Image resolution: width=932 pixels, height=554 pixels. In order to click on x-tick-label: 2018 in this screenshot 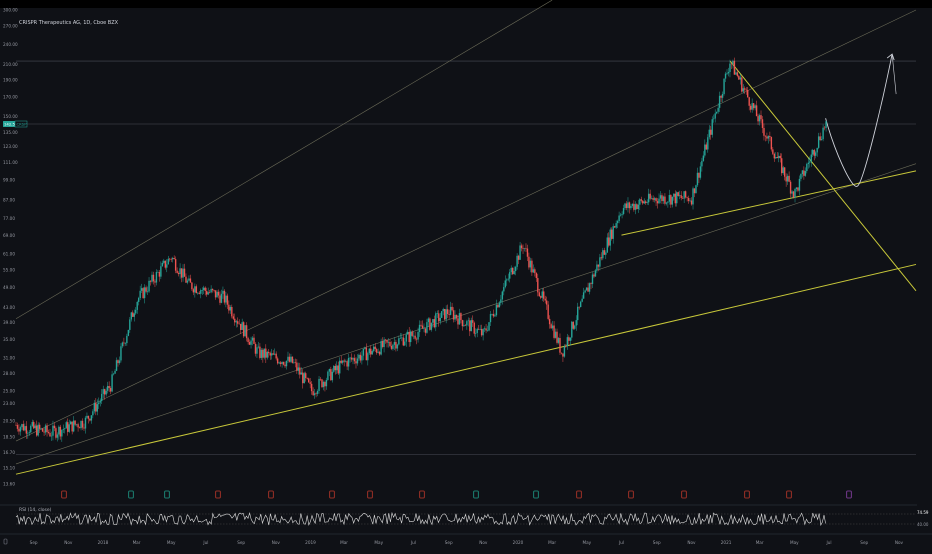, I will do `click(103, 542)`.